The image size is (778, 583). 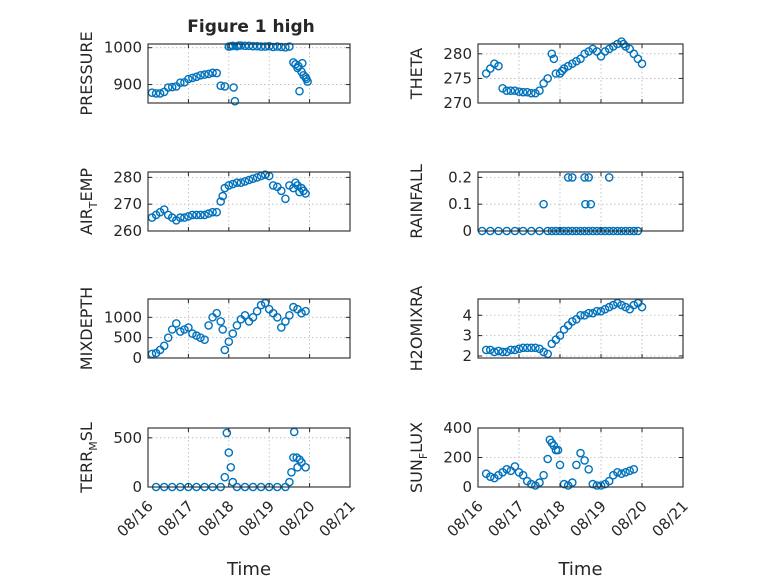 What do you see at coordinates (545, 202) in the screenshot?
I see `subplot-4: 0 0.1 0.2 RAINFALL` at bounding box center [545, 202].